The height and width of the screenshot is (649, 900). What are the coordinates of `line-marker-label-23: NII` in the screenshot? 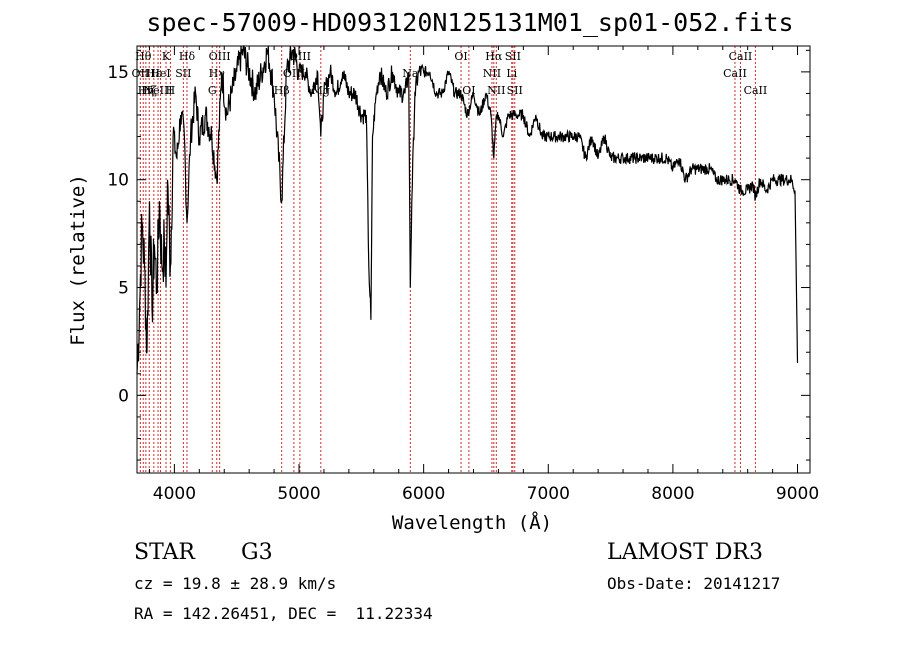 It's located at (496, 90).